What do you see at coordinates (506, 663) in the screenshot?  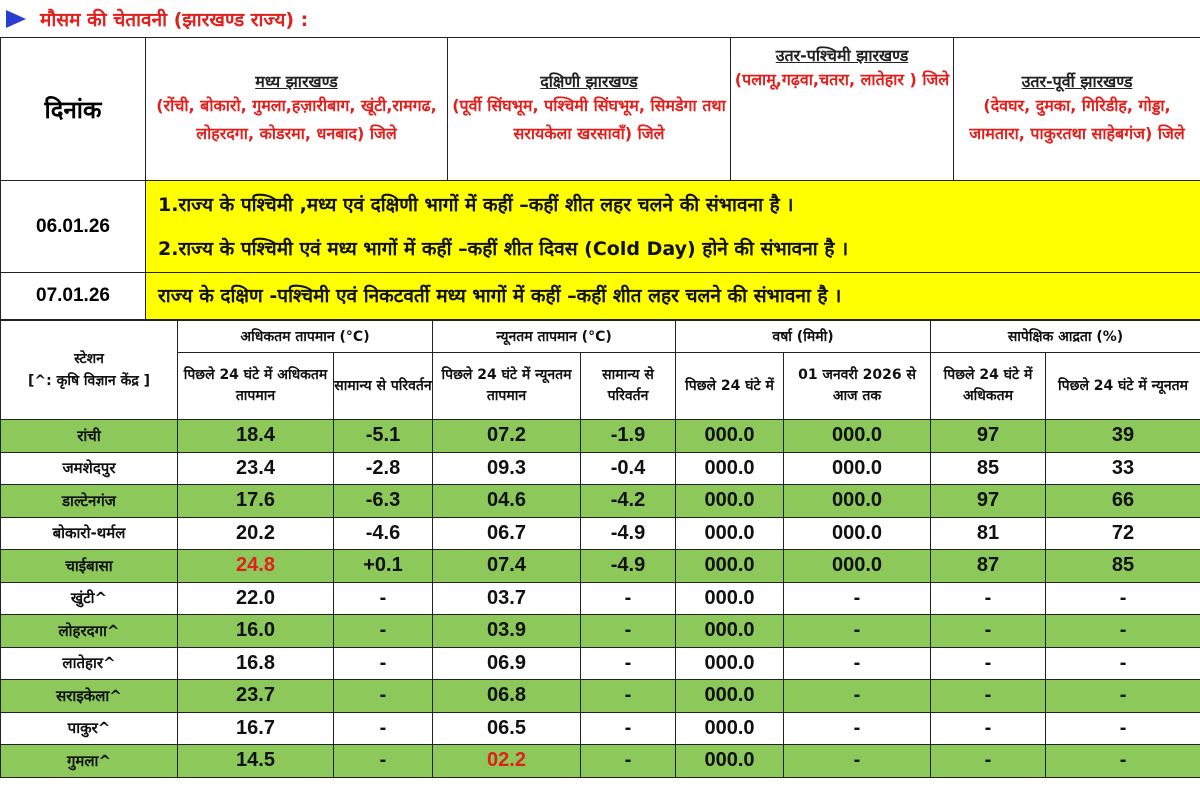 I see `value-cell: 06.9` at bounding box center [506, 663].